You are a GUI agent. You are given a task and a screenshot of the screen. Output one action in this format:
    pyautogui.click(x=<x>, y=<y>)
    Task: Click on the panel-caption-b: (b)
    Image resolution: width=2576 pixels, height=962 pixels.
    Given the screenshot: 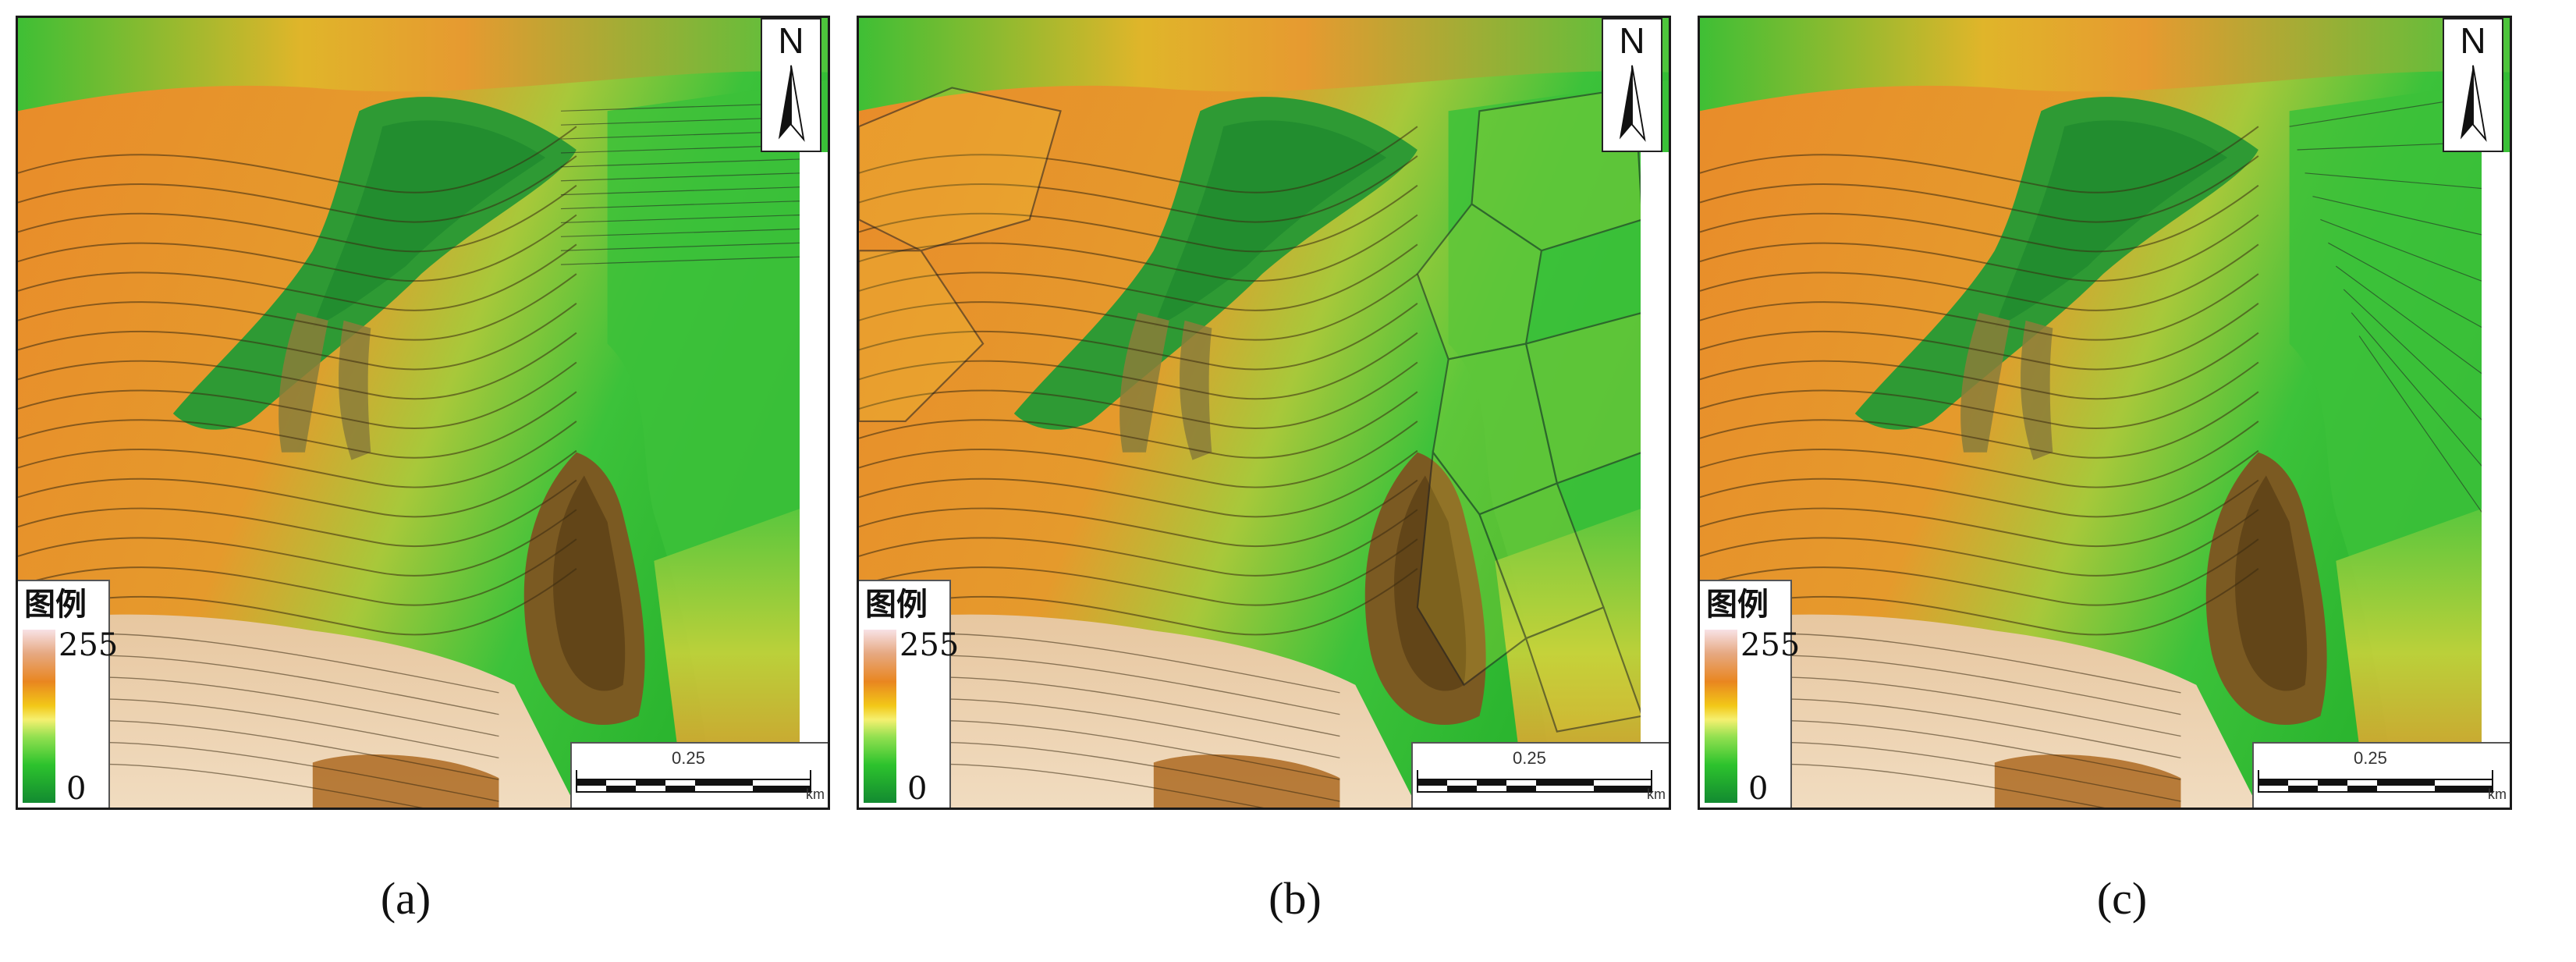 What is the action you would take?
    pyautogui.click(x=1295, y=898)
    